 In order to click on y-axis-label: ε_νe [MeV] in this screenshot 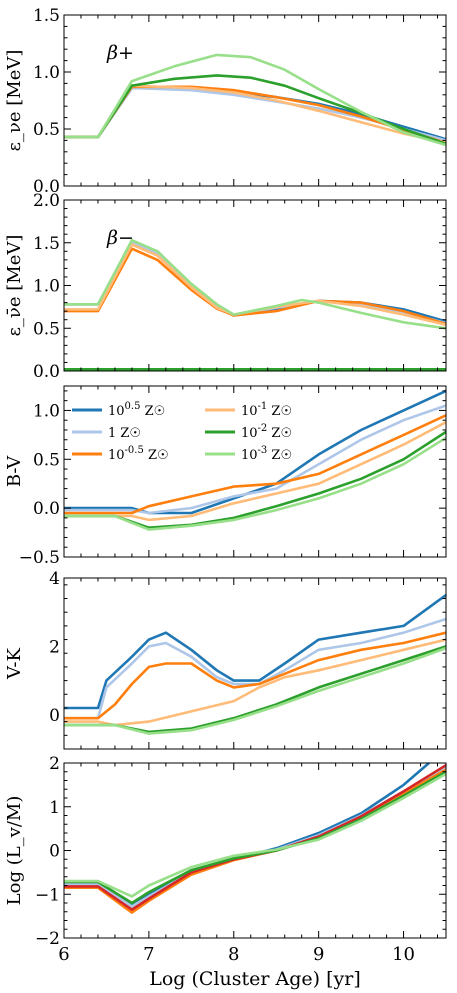, I will do `click(14, 101)`.